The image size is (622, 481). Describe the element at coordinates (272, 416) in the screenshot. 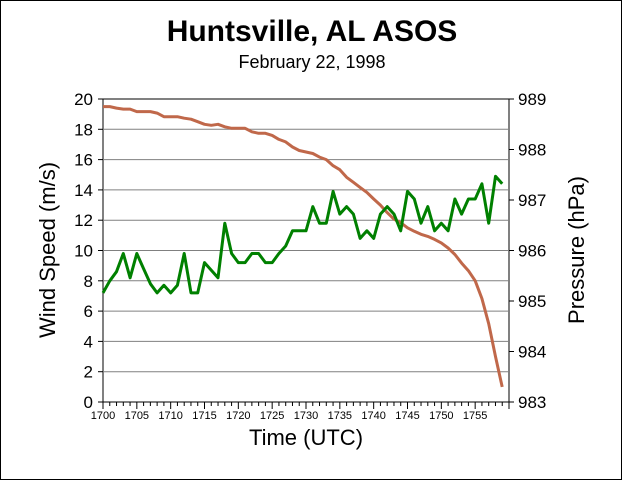

I see `x-tick-label: 1725` at that location.